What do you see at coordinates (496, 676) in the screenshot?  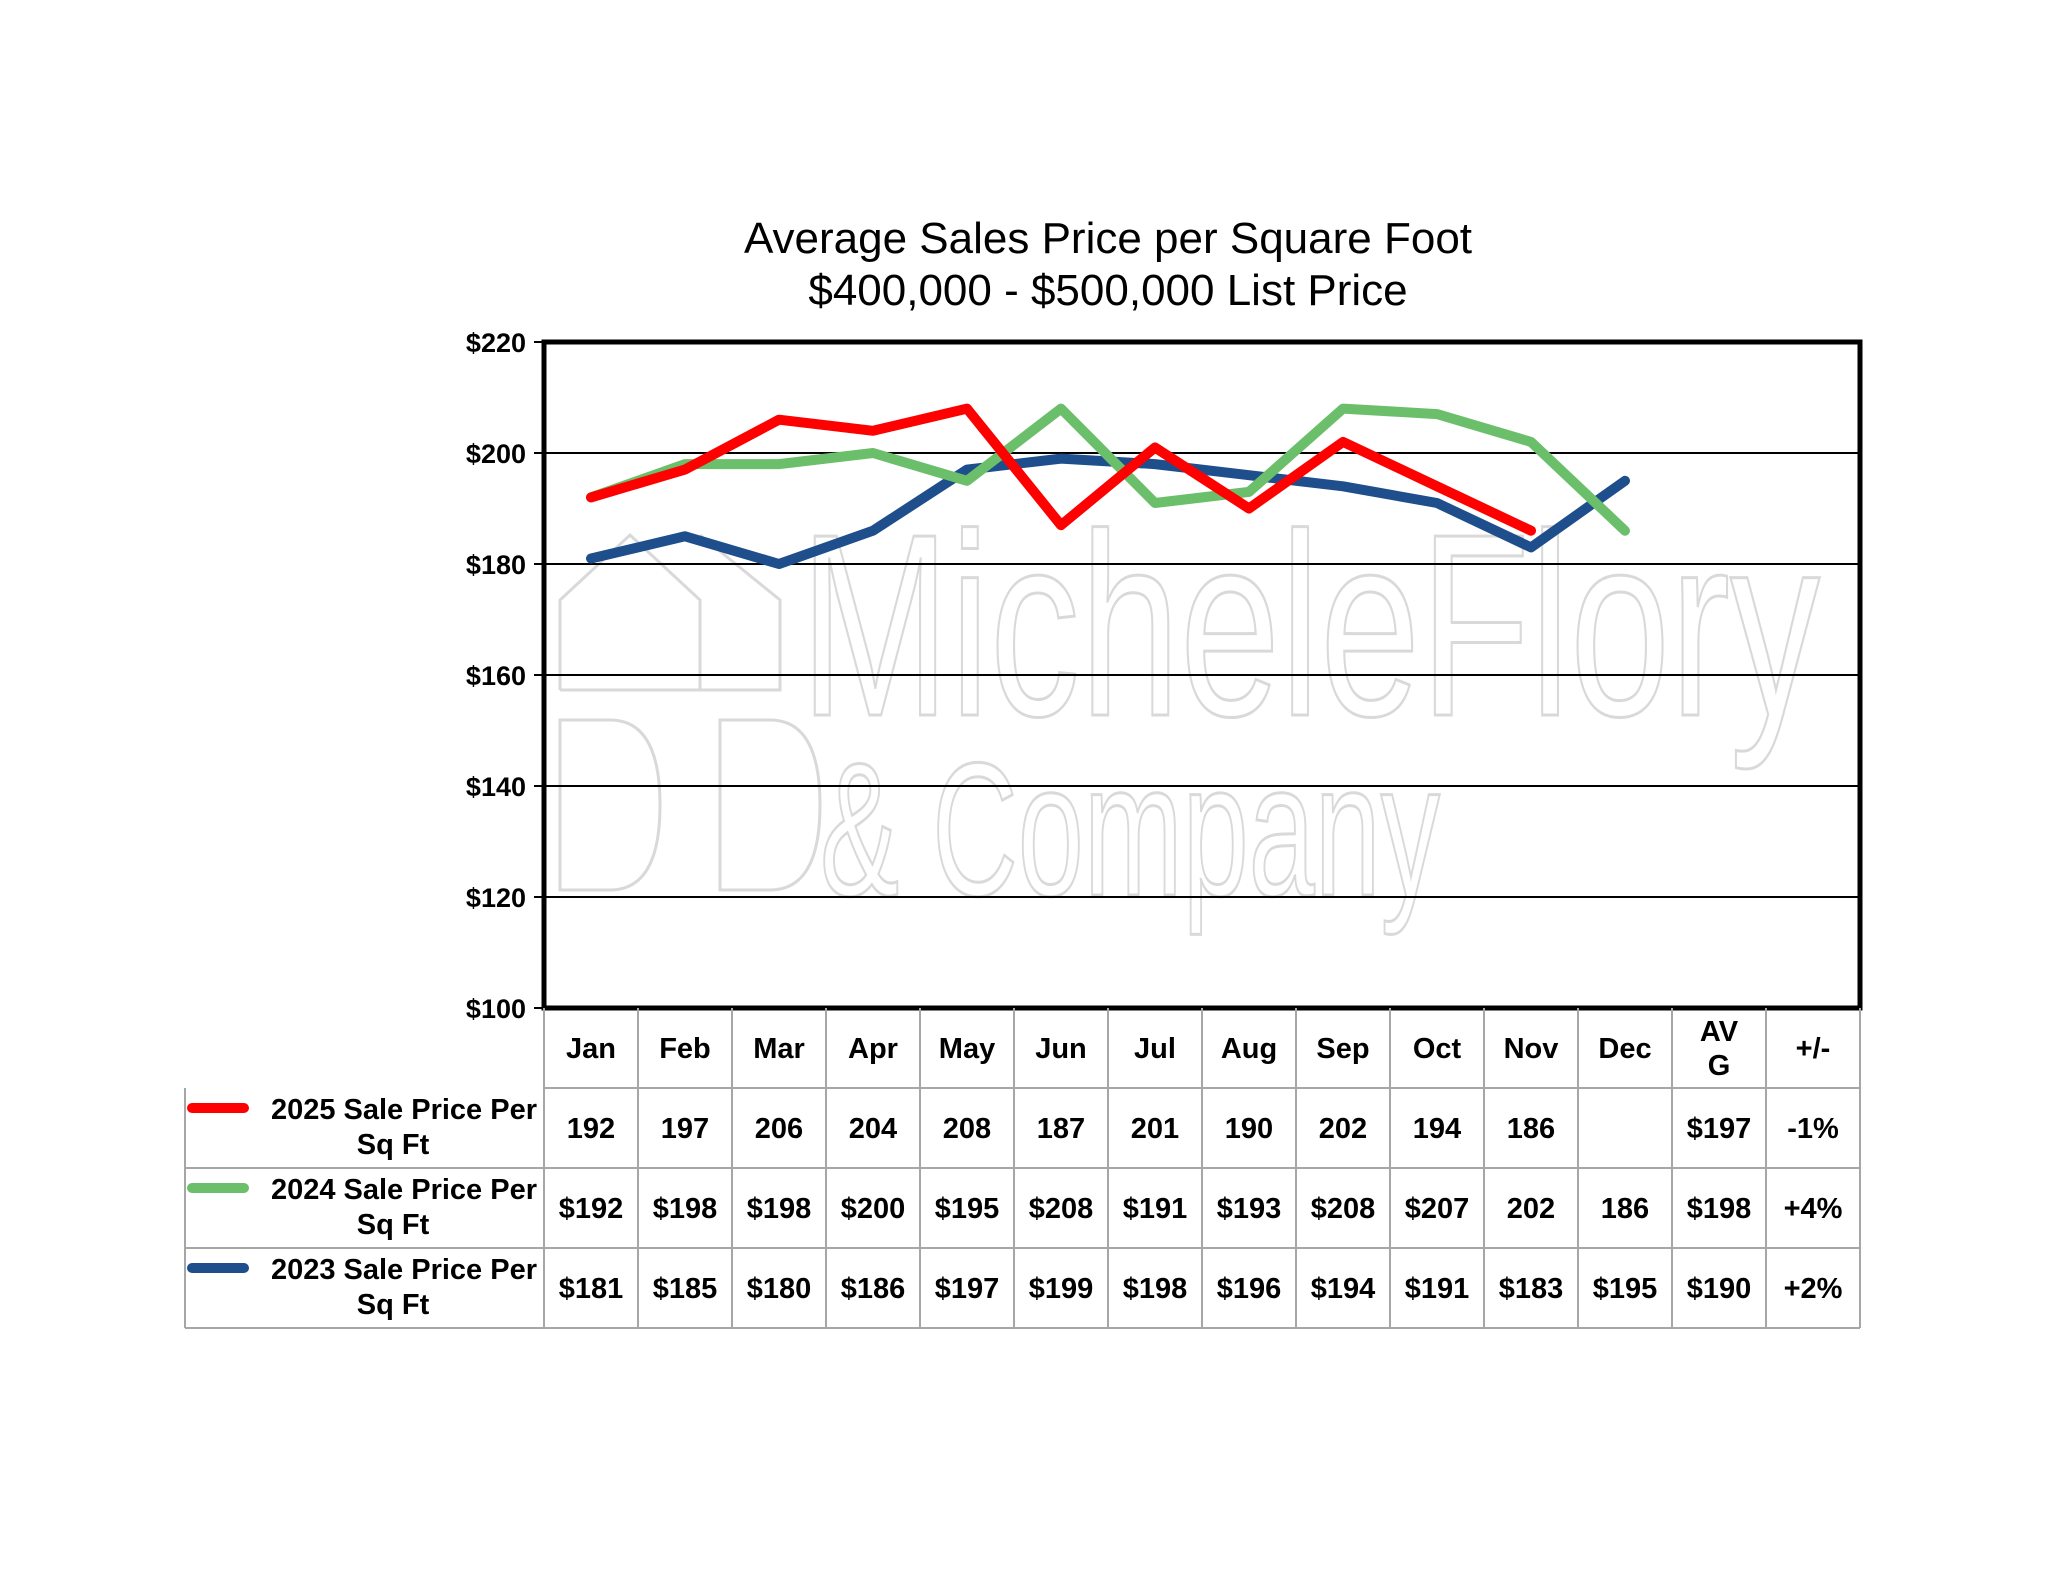 I see `y-tick-label: $160` at bounding box center [496, 676].